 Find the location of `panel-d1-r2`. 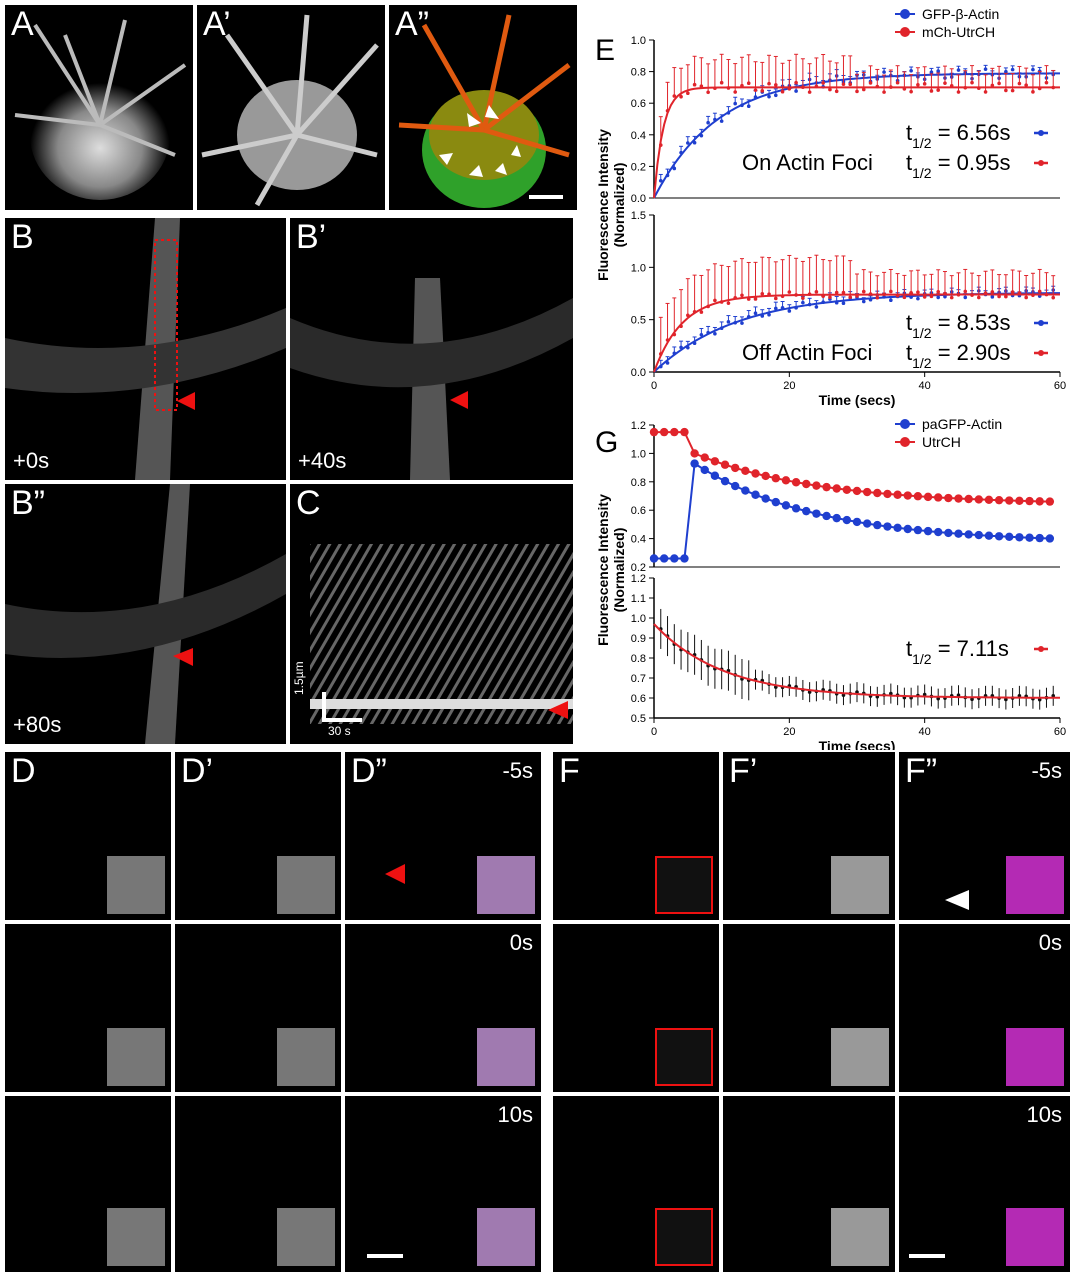

panel-d1-r2 is located at coordinates (258, 1008).